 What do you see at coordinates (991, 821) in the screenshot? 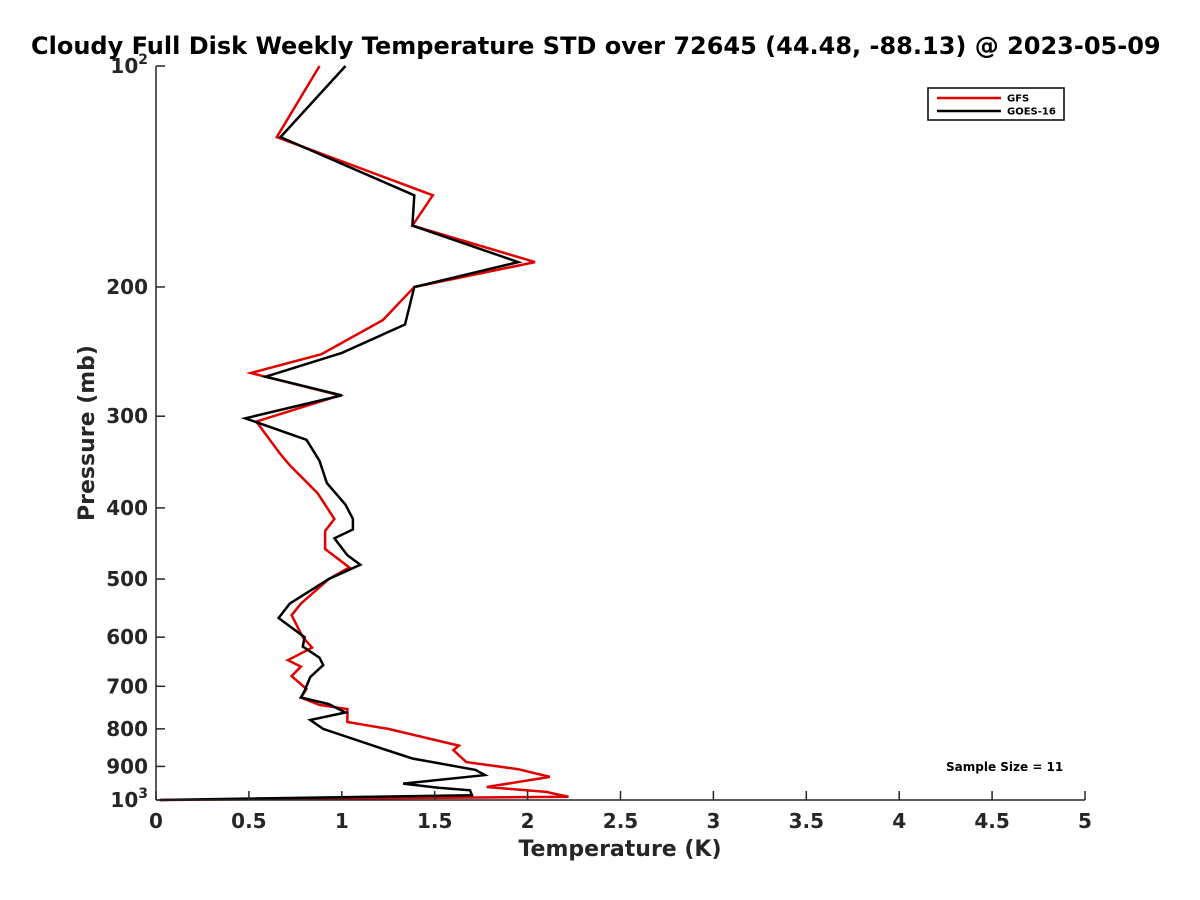
I see `x-tick-label: 4.5` at bounding box center [991, 821].